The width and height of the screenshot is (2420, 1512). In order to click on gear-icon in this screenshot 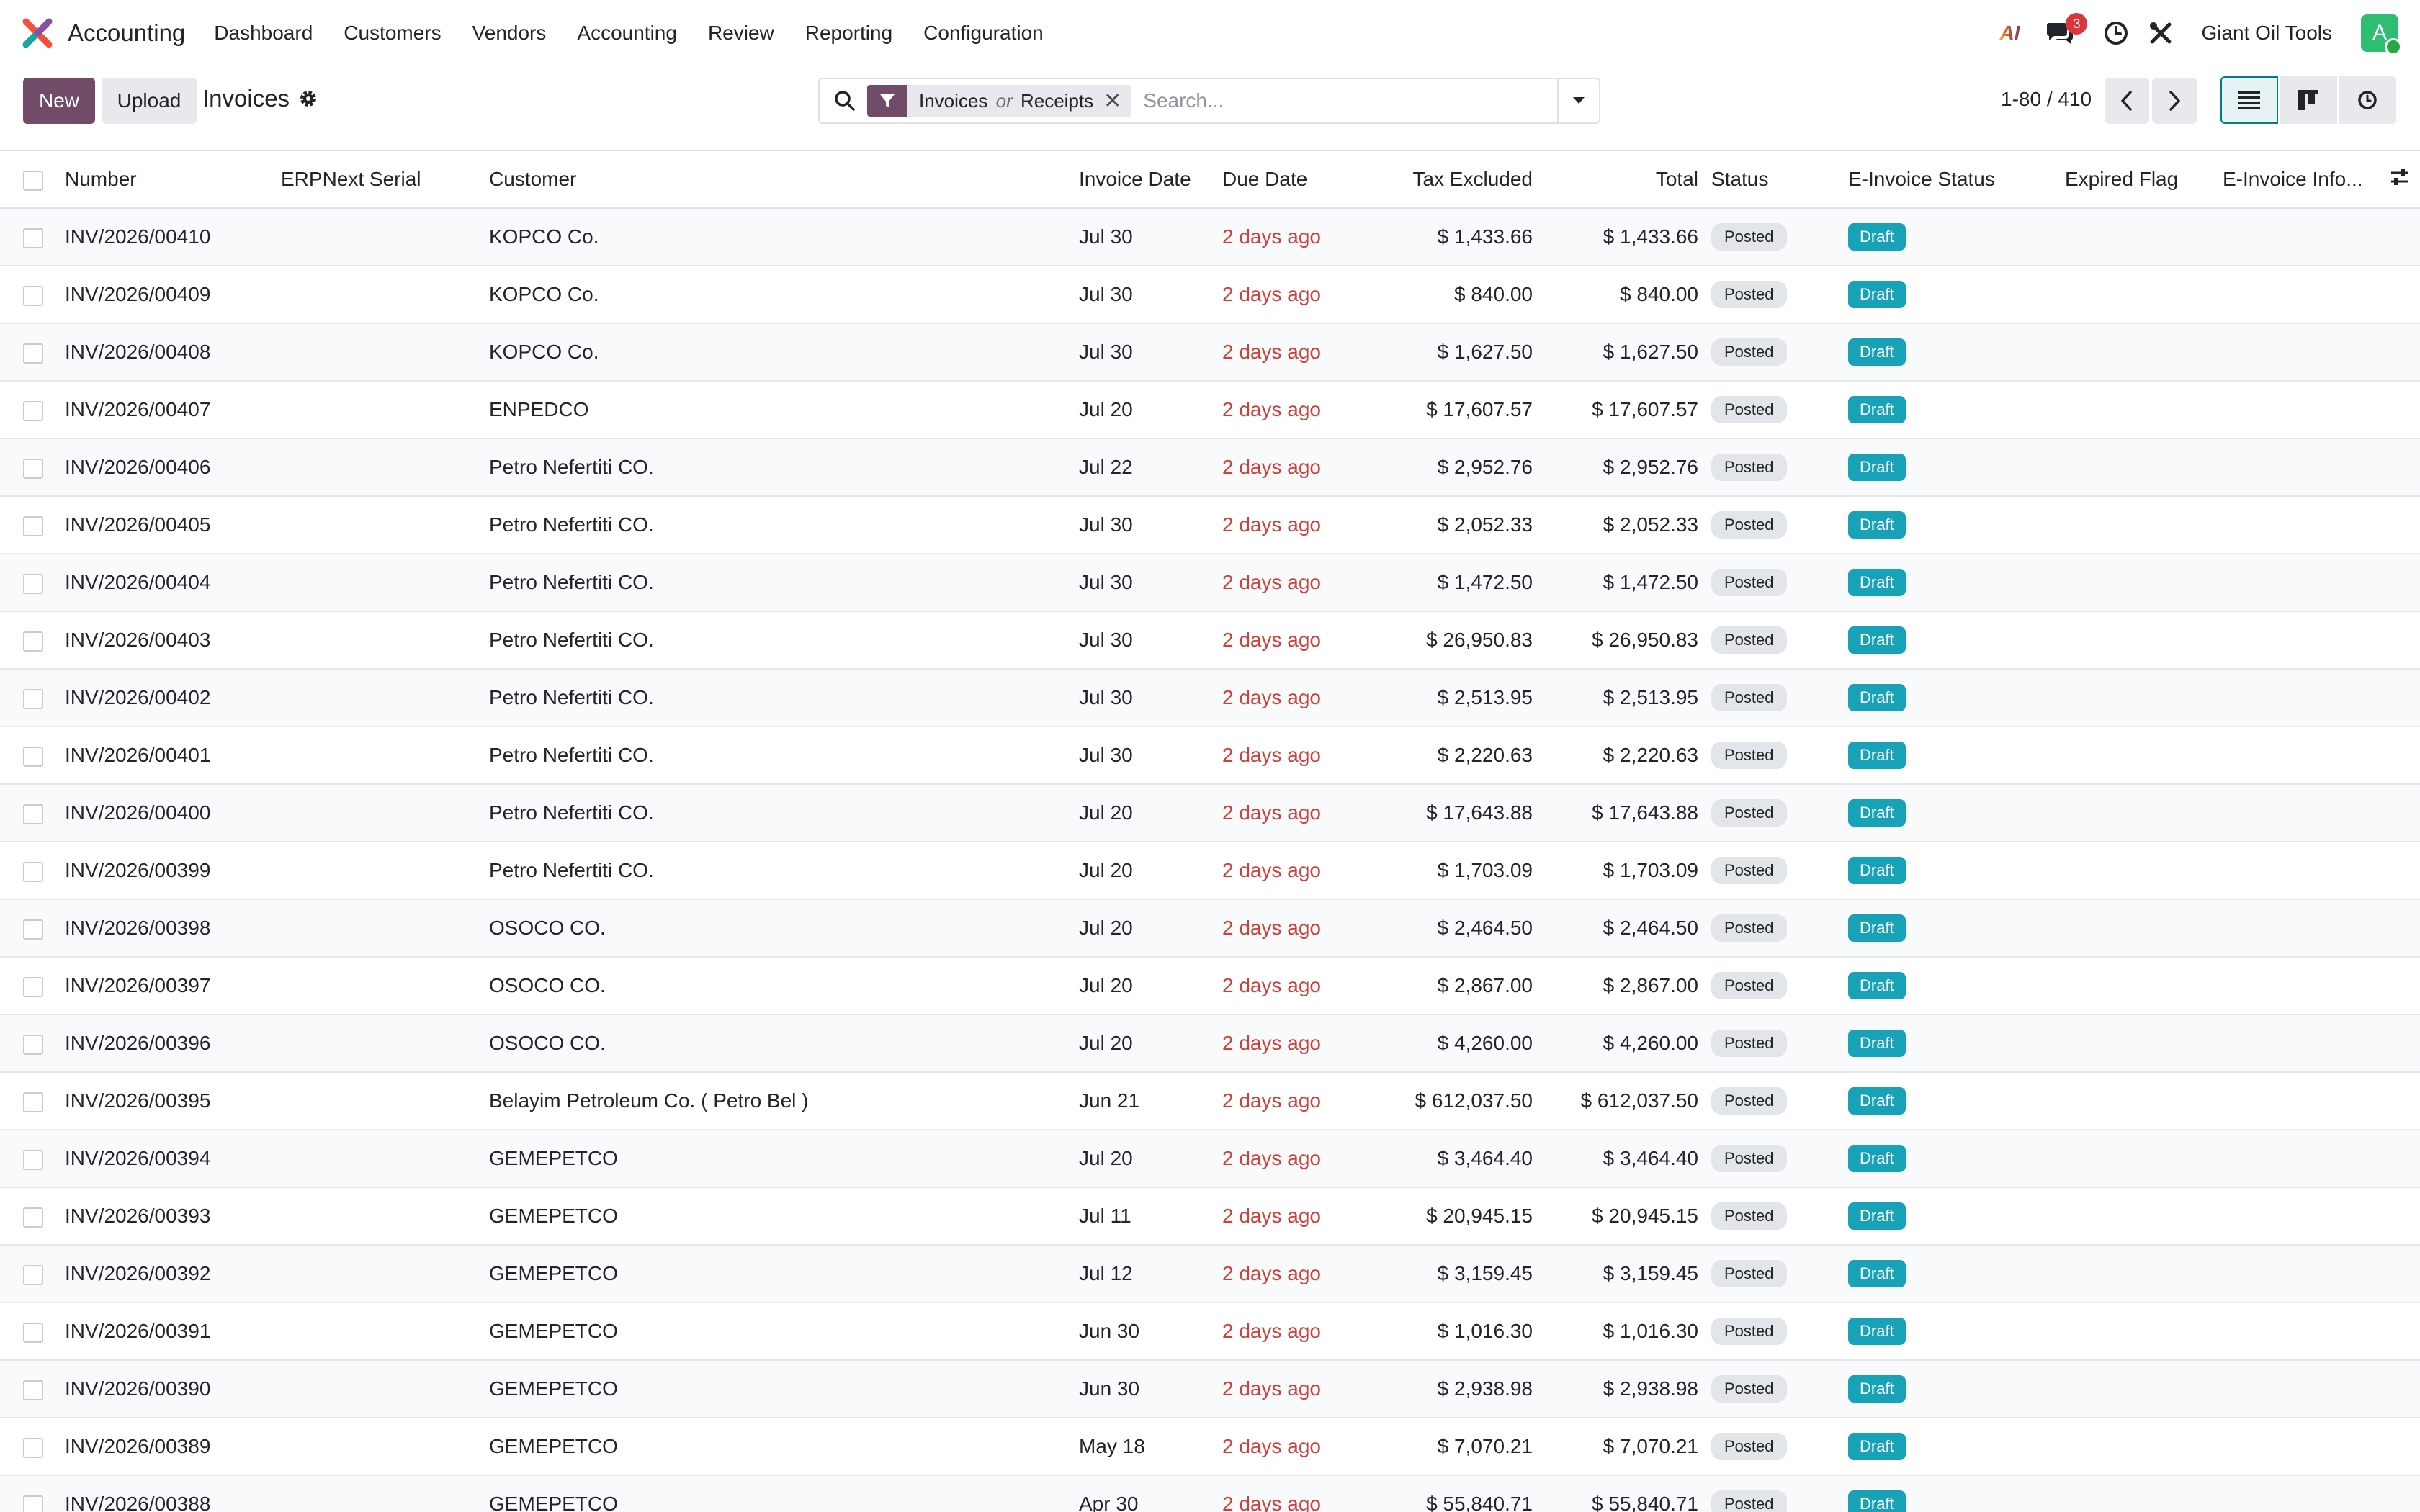, I will do `click(308, 99)`.